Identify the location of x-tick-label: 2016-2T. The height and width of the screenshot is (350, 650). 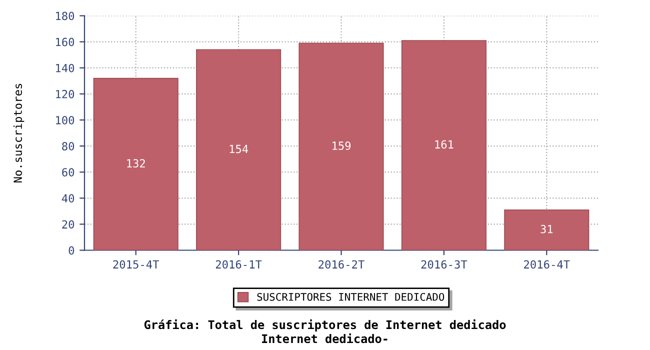
(341, 264).